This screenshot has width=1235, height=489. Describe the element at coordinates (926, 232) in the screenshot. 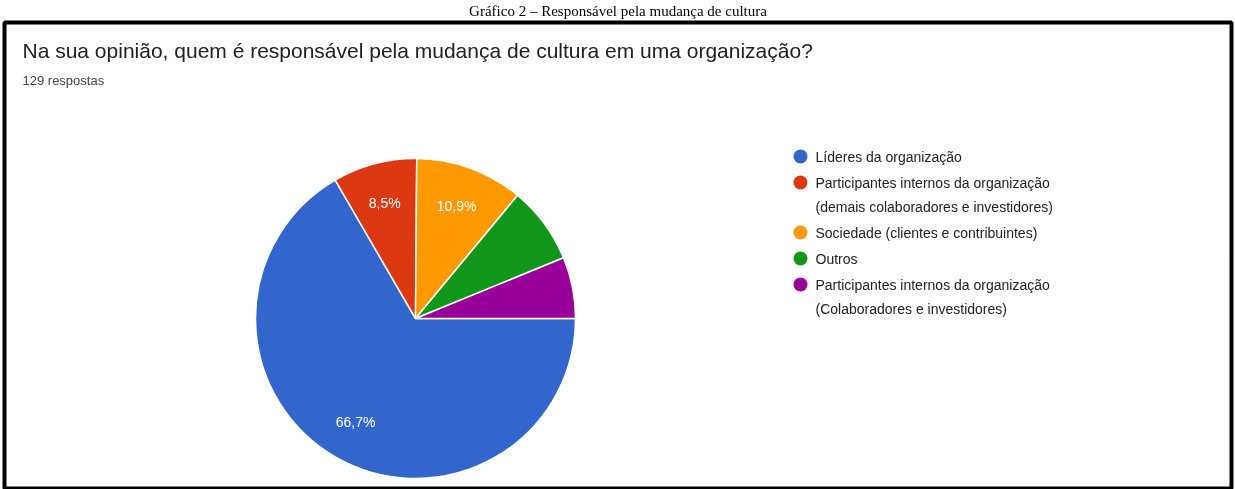

I see `legend-label: Sociedade (clientes e contribuintes)` at that location.